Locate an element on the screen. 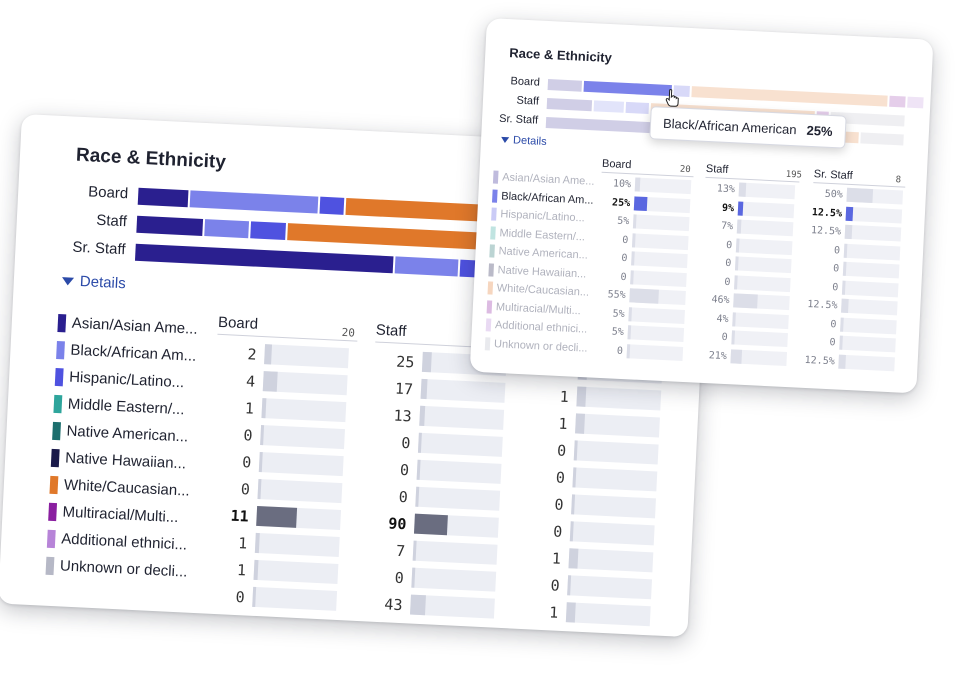 This screenshot has width=958, height=674. cell-value: 5% is located at coordinates (618, 332).